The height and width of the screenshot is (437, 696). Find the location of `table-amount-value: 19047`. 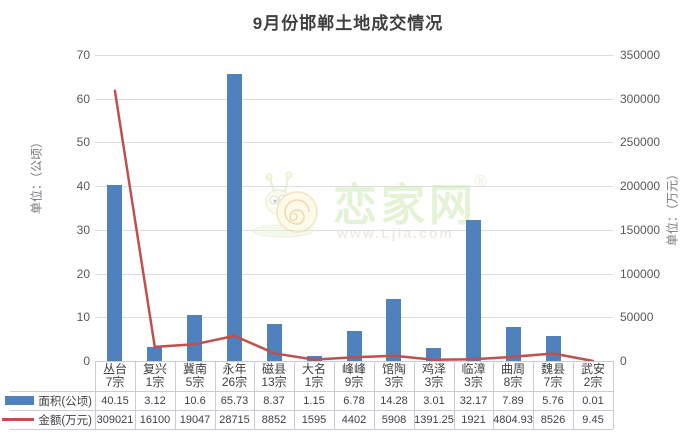

table-amount-value: 19047 is located at coordinates (195, 420).